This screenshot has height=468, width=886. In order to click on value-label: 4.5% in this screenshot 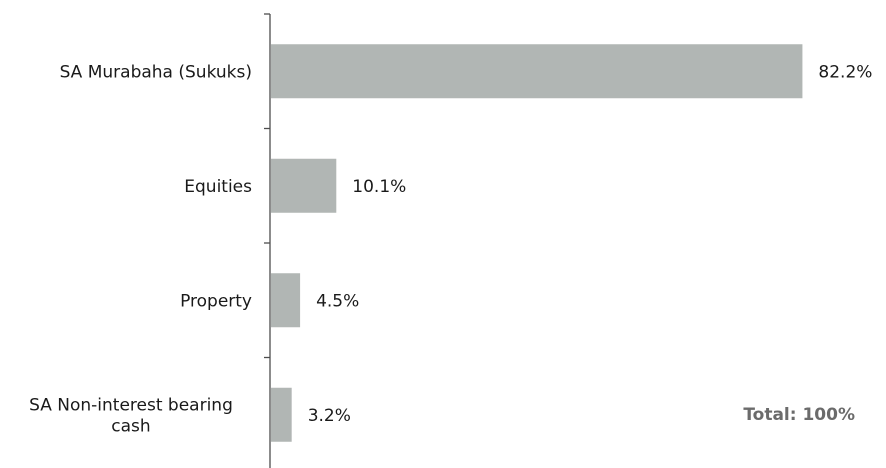, I will do `click(337, 301)`.